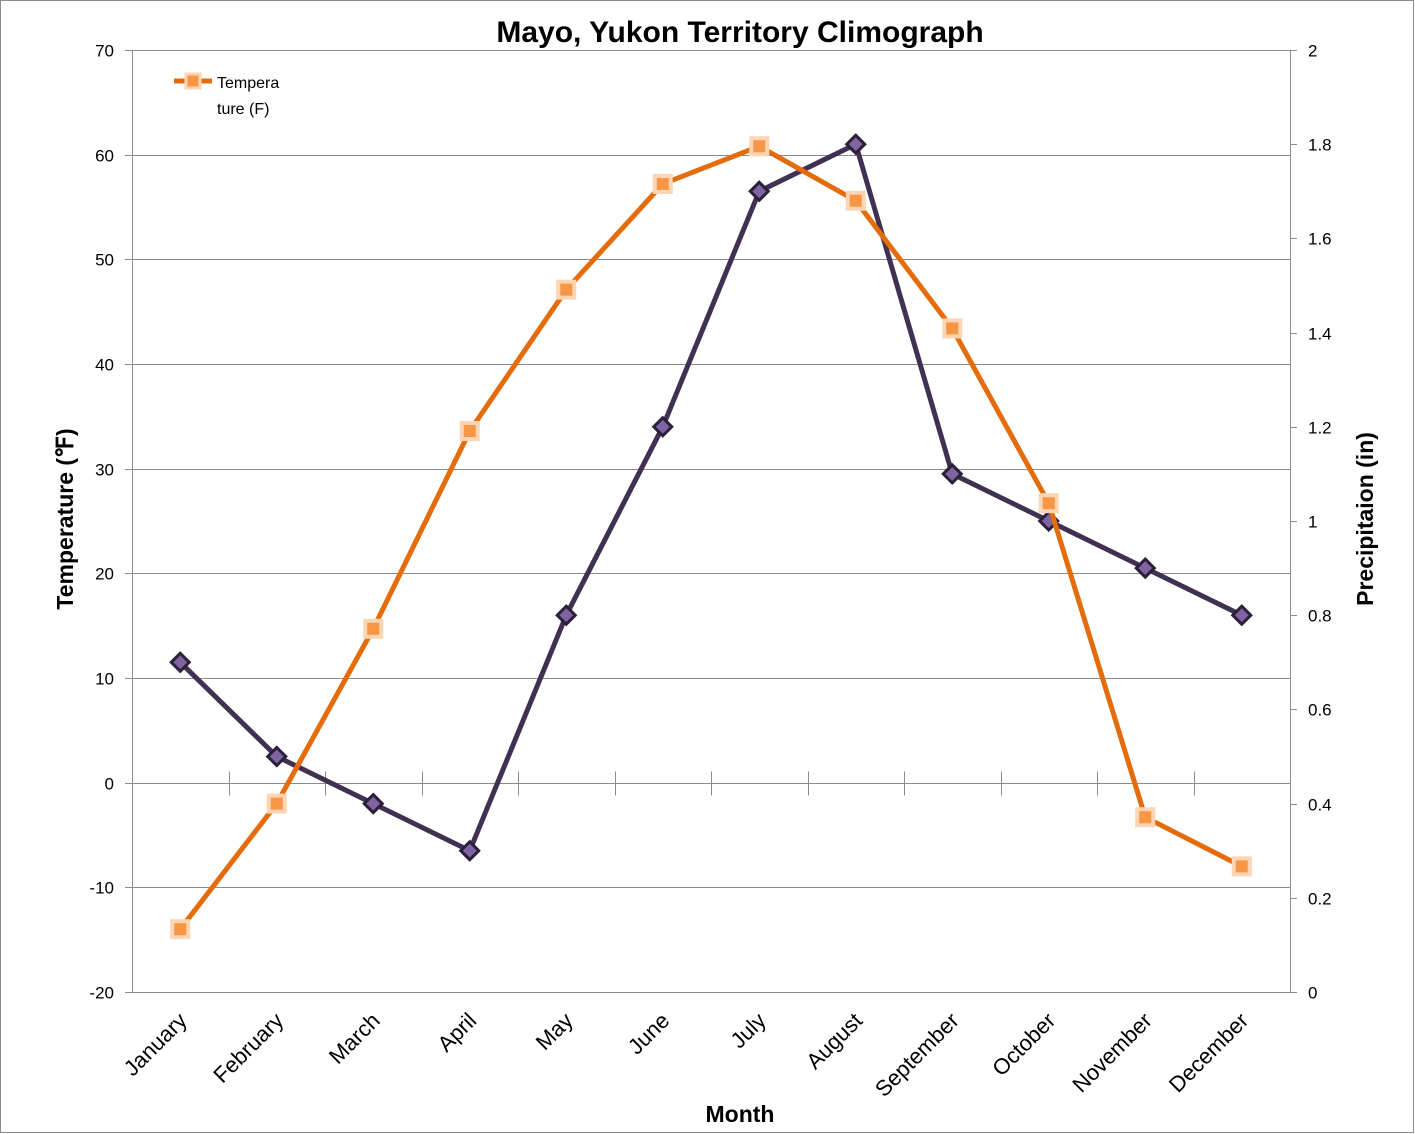  Describe the element at coordinates (104, 470) in the screenshot. I see `left-tick-label: 30` at that location.